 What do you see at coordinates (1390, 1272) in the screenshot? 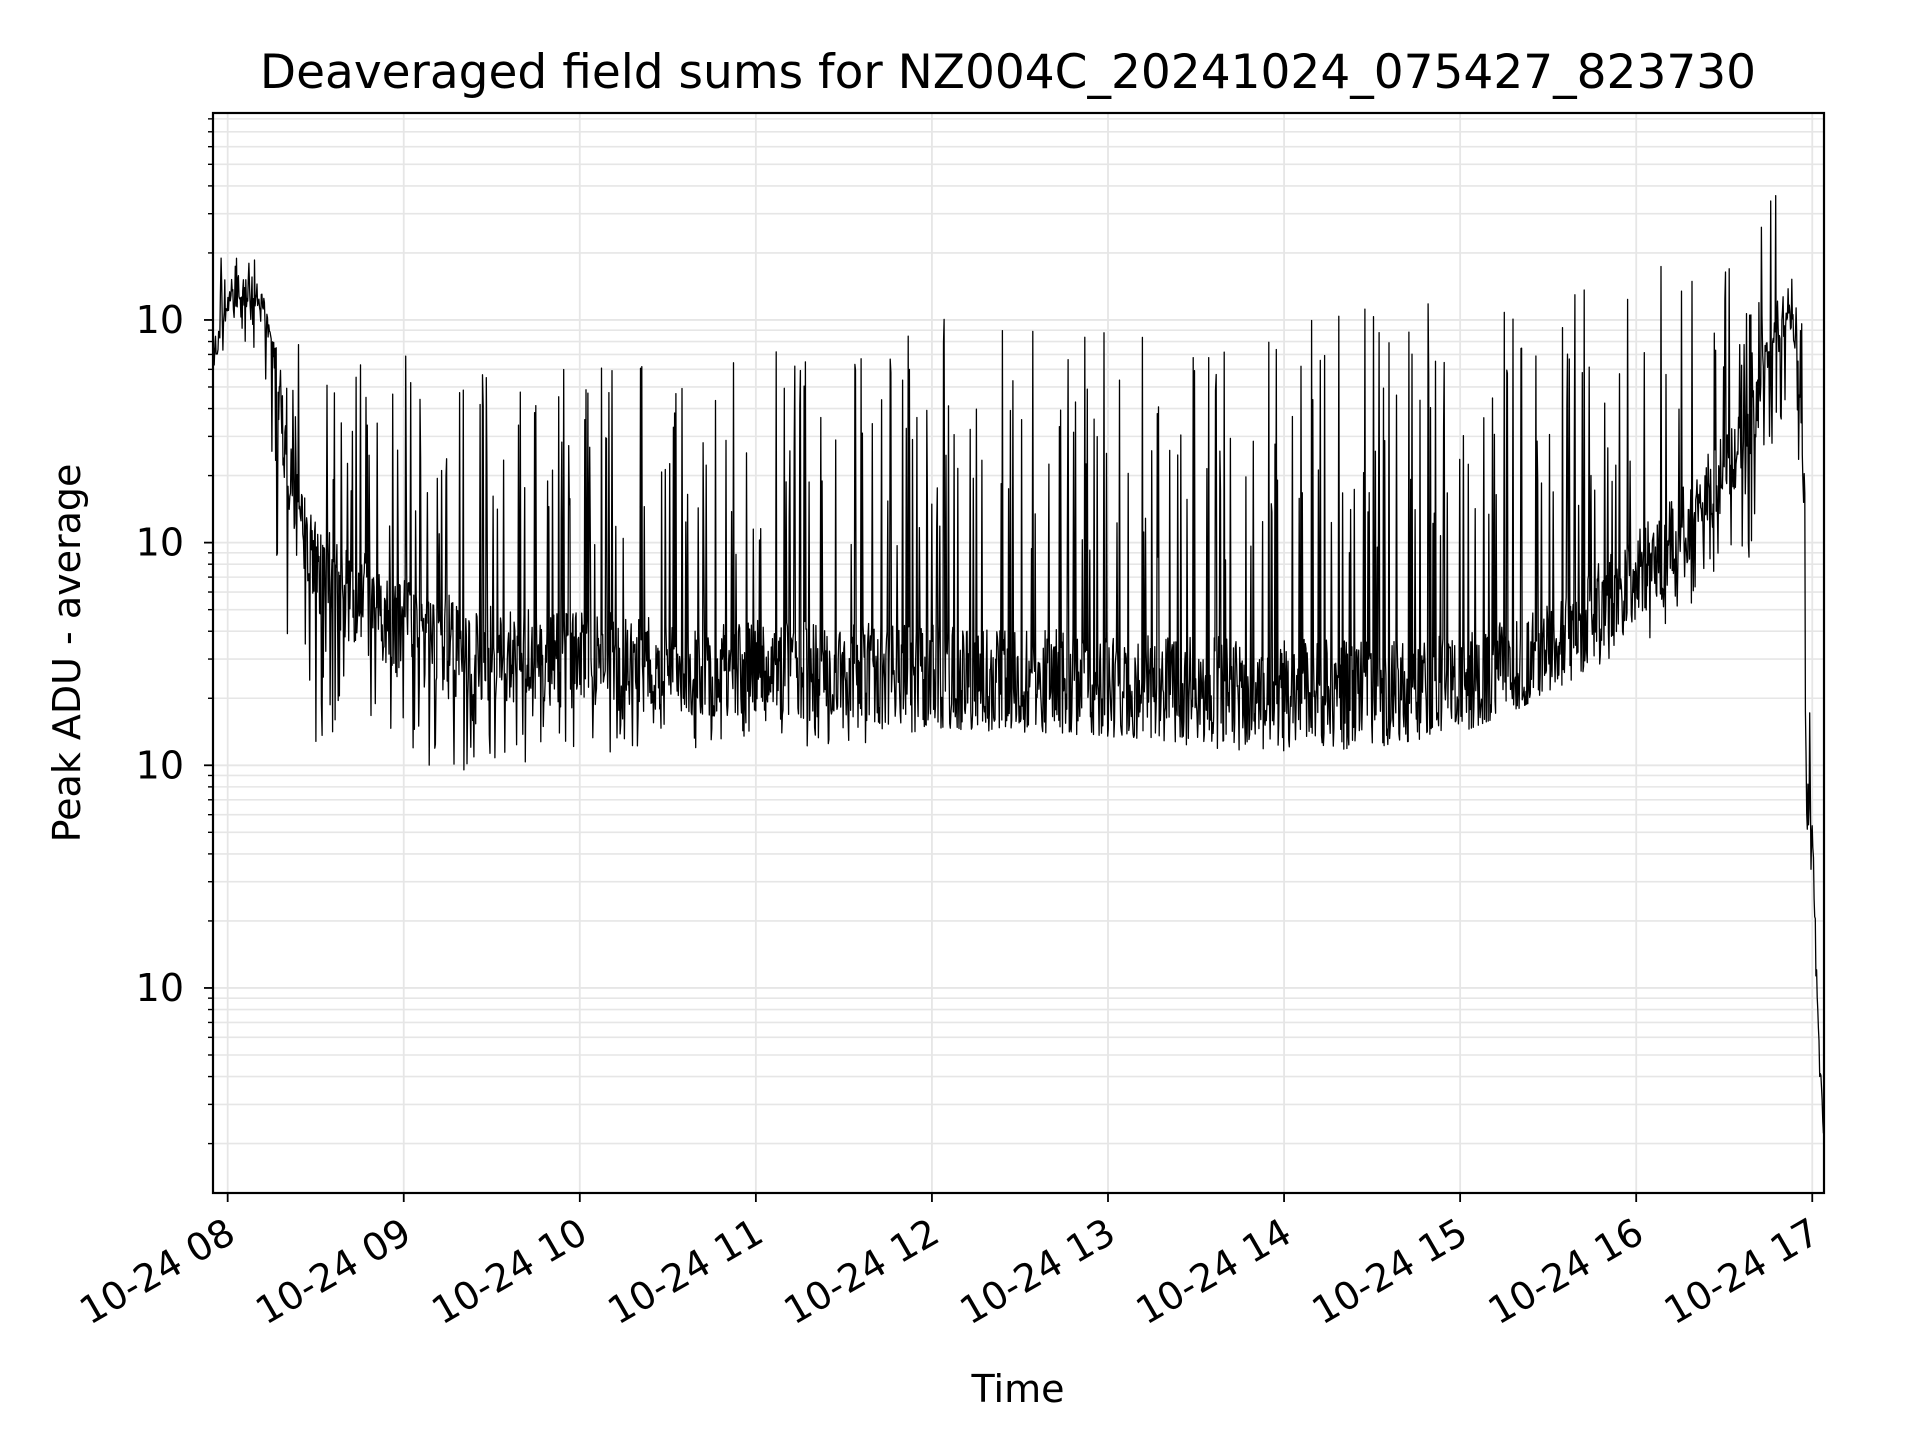
I see `x-tick-label: 10-24 15` at bounding box center [1390, 1272].